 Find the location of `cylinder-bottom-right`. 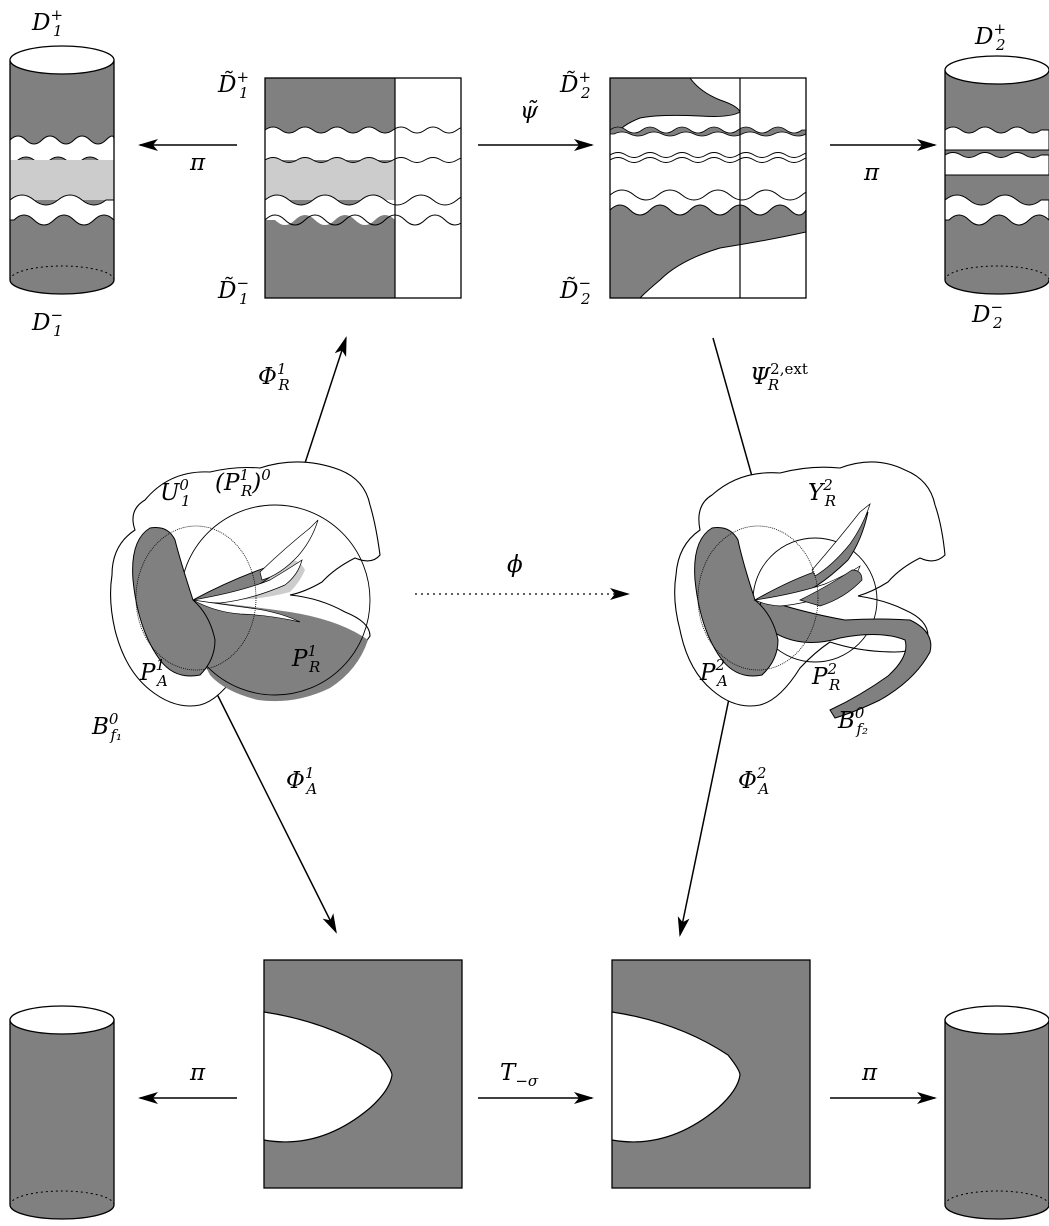

cylinder-bottom-right is located at coordinates (996, 1112).